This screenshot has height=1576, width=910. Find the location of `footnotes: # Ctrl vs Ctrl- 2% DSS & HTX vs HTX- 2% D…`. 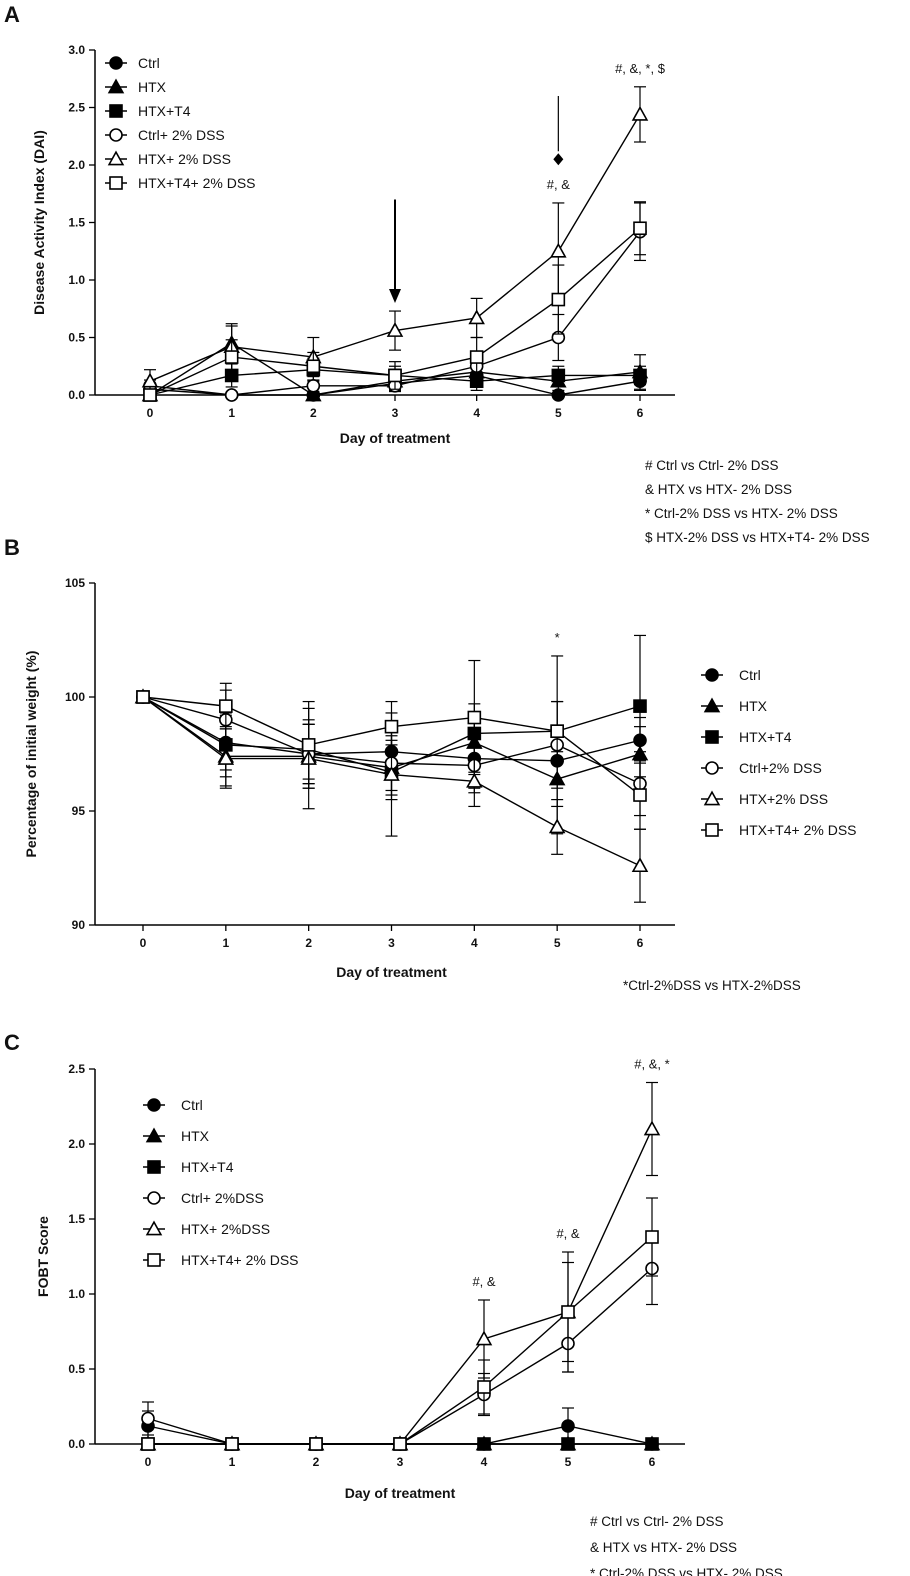

footnotes: # Ctrl vs Ctrl- 2% DSS & HTX vs HTX- 2% D… is located at coordinates (757, 501).